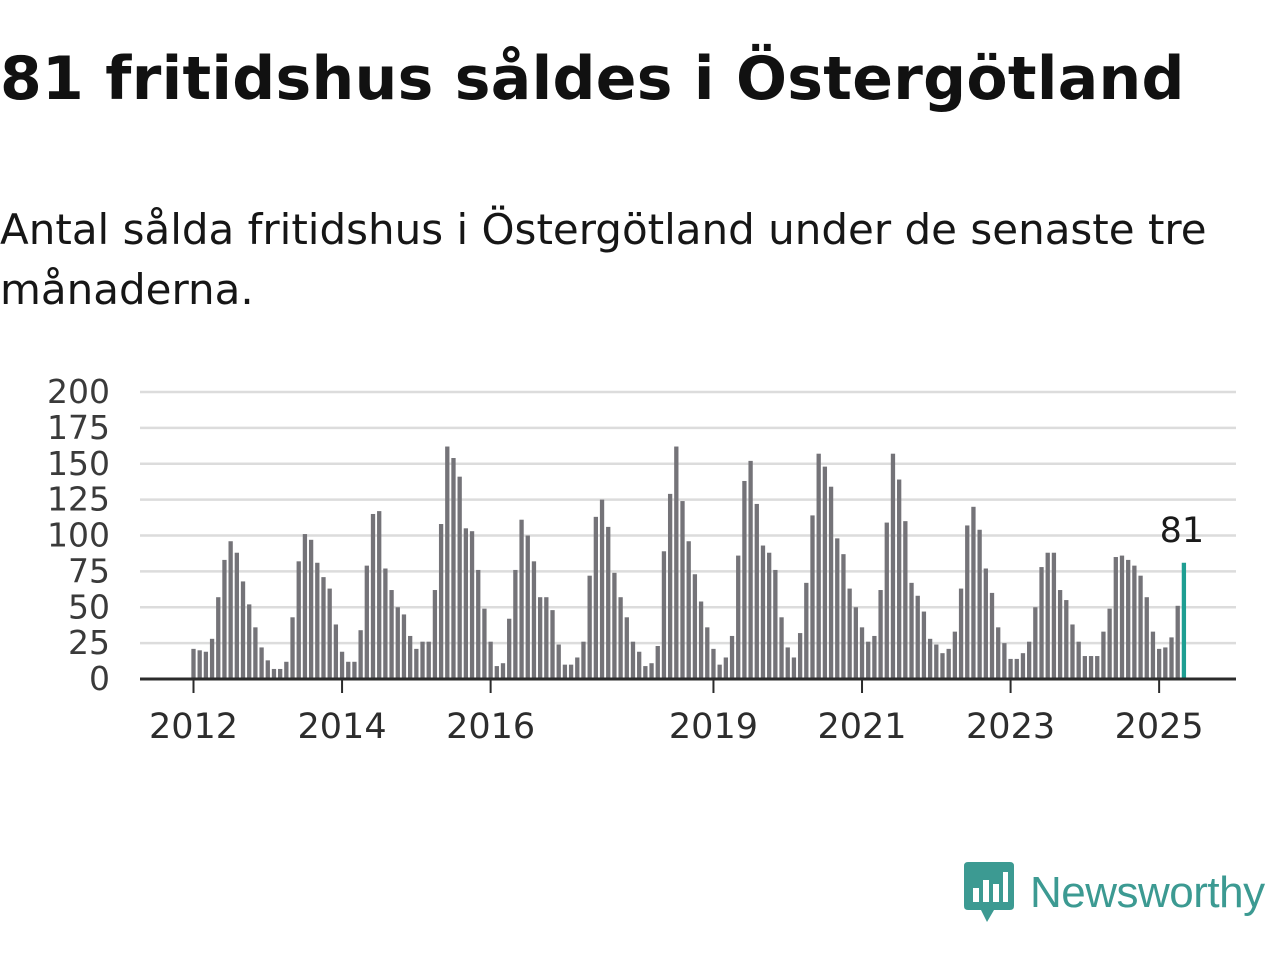 Image resolution: width=1280 pixels, height=960 pixels. I want to click on y-tick-label: 25, so click(89, 642).